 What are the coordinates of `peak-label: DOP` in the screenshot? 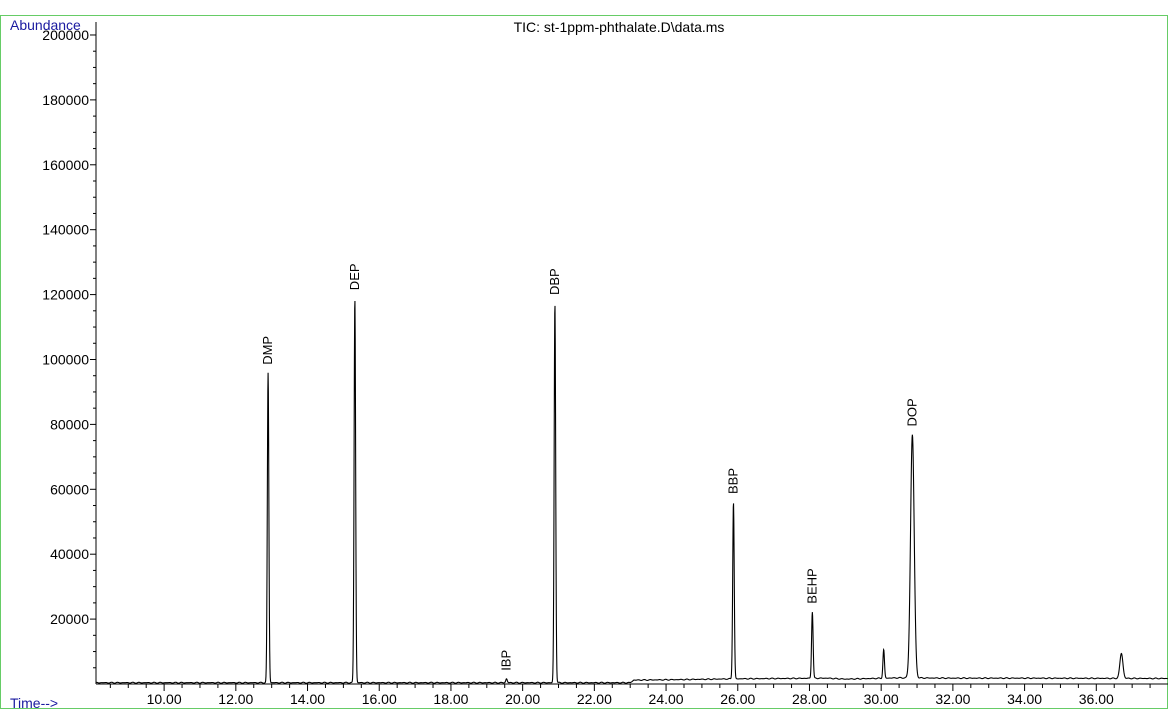 It's located at (911, 412).